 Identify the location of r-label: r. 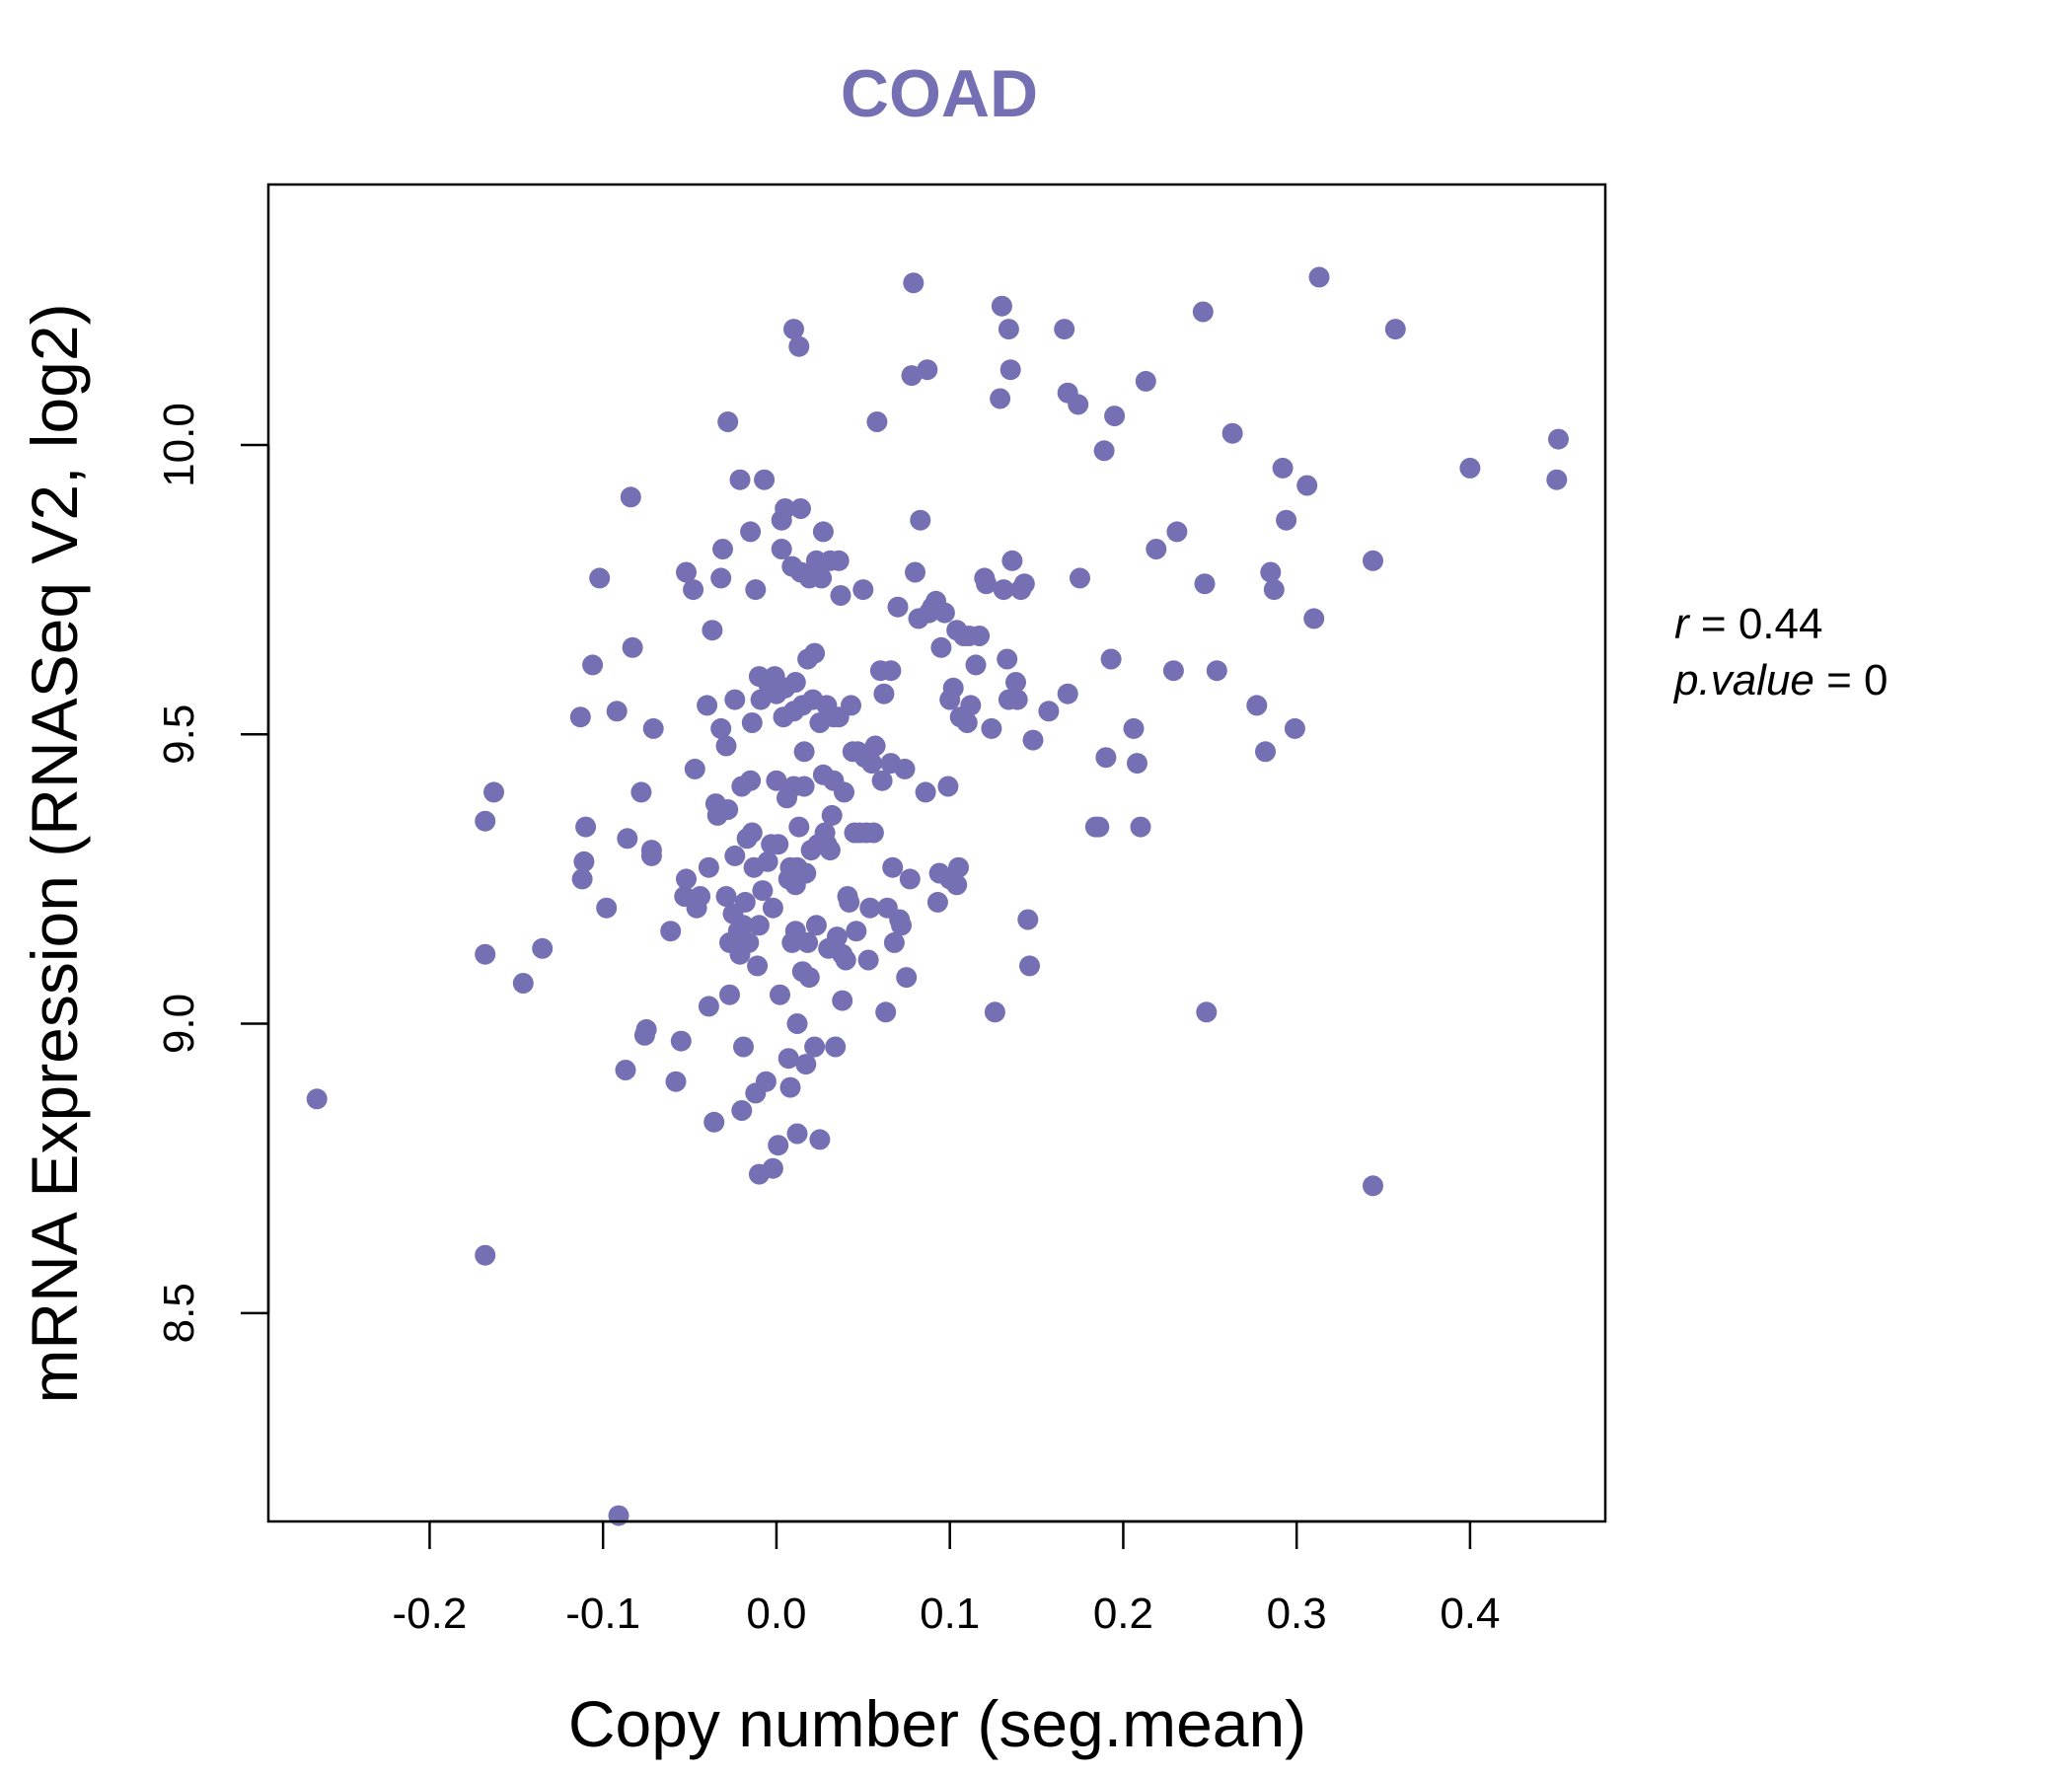
(1683, 624).